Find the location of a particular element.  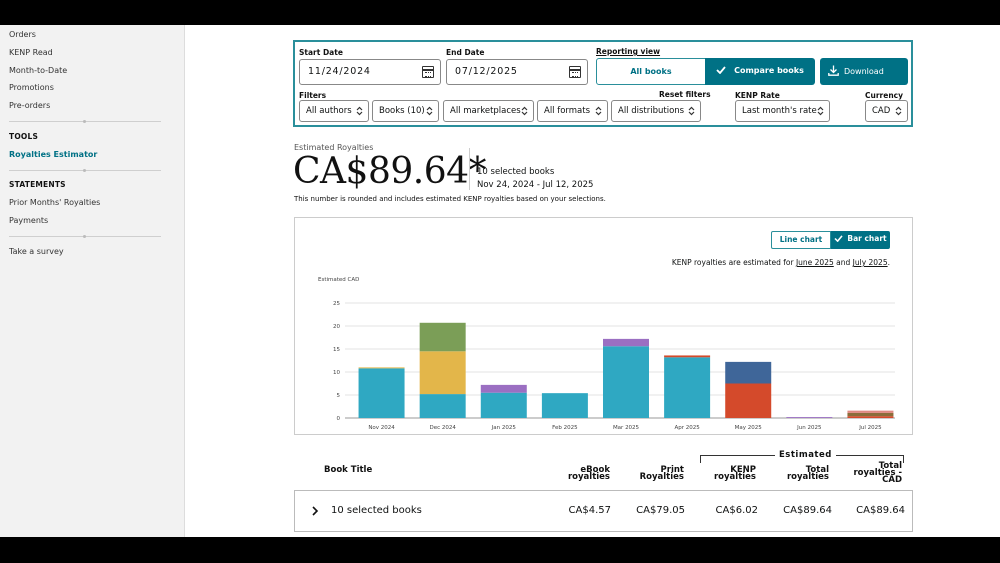

kenp-note-prefix: KENP royalties are estimated for is located at coordinates (733, 262).